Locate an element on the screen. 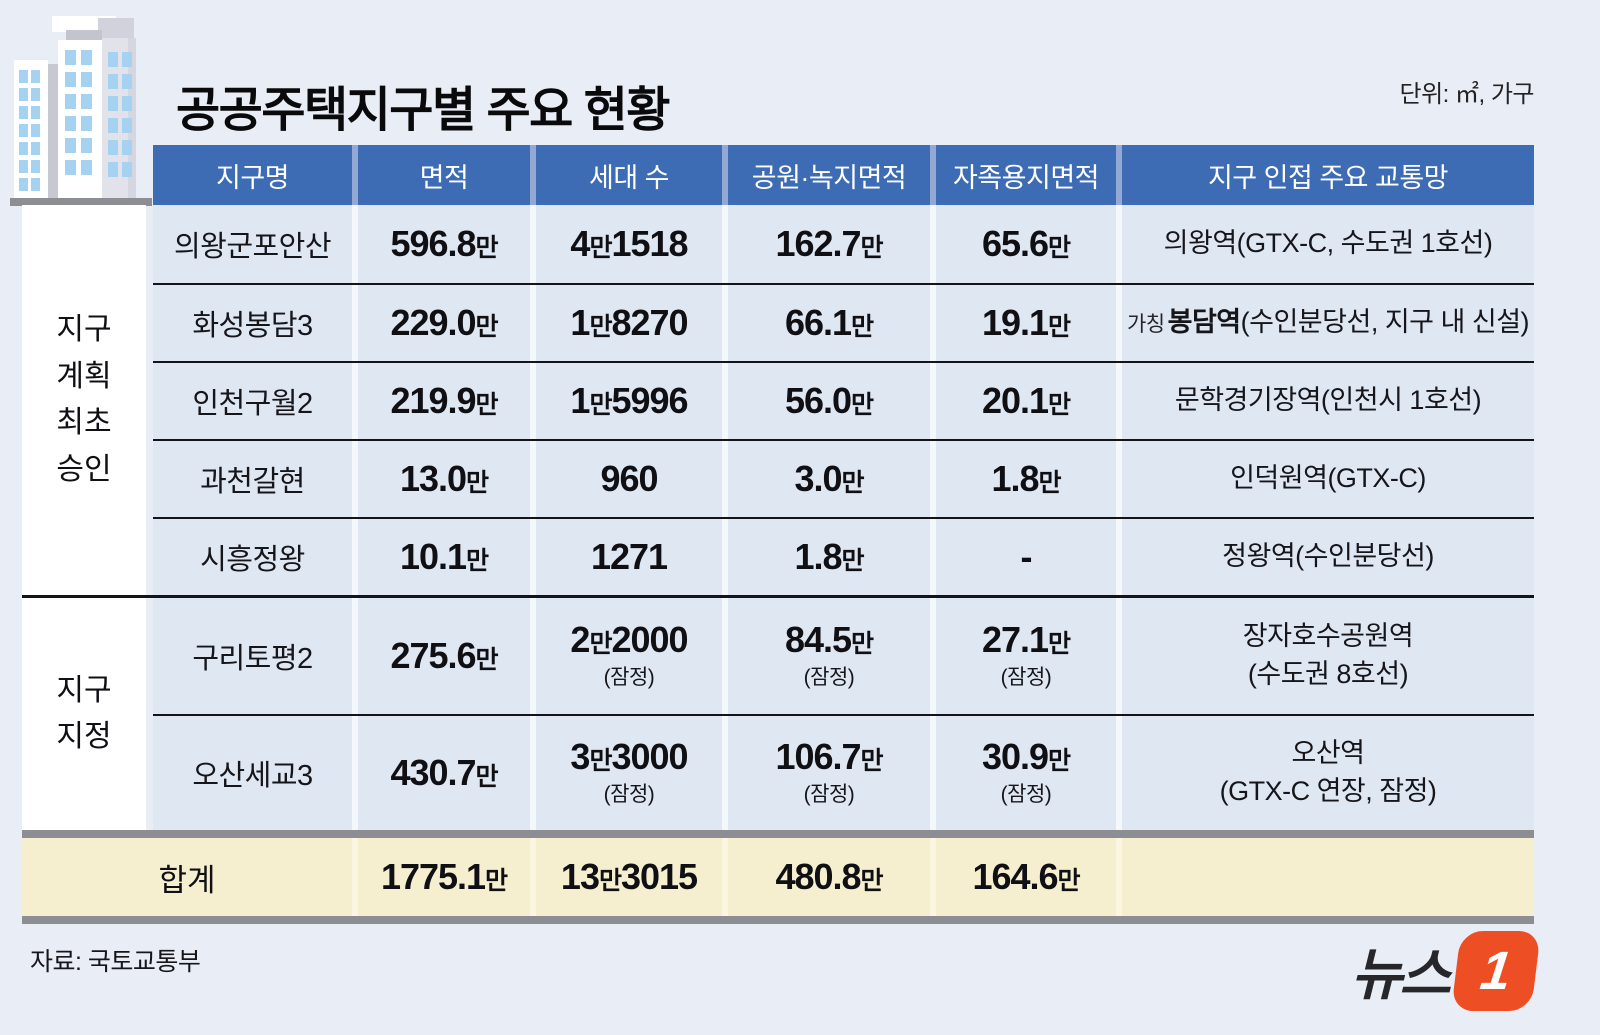 The height and width of the screenshot is (1035, 1600). table-cell-number: 20.1만 is located at coordinates (1026, 401).